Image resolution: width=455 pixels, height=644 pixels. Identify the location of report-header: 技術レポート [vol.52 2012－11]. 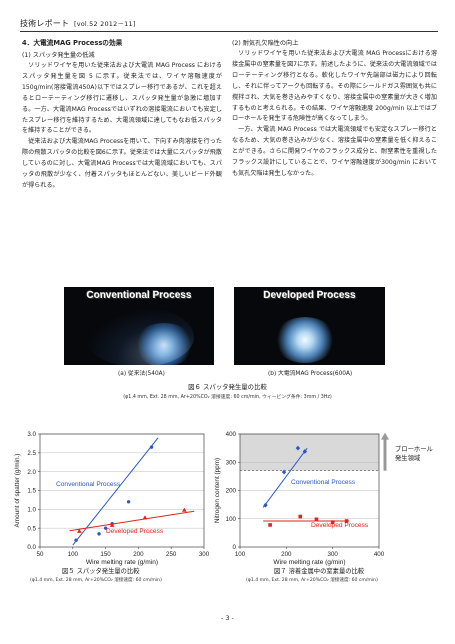
(78, 23).